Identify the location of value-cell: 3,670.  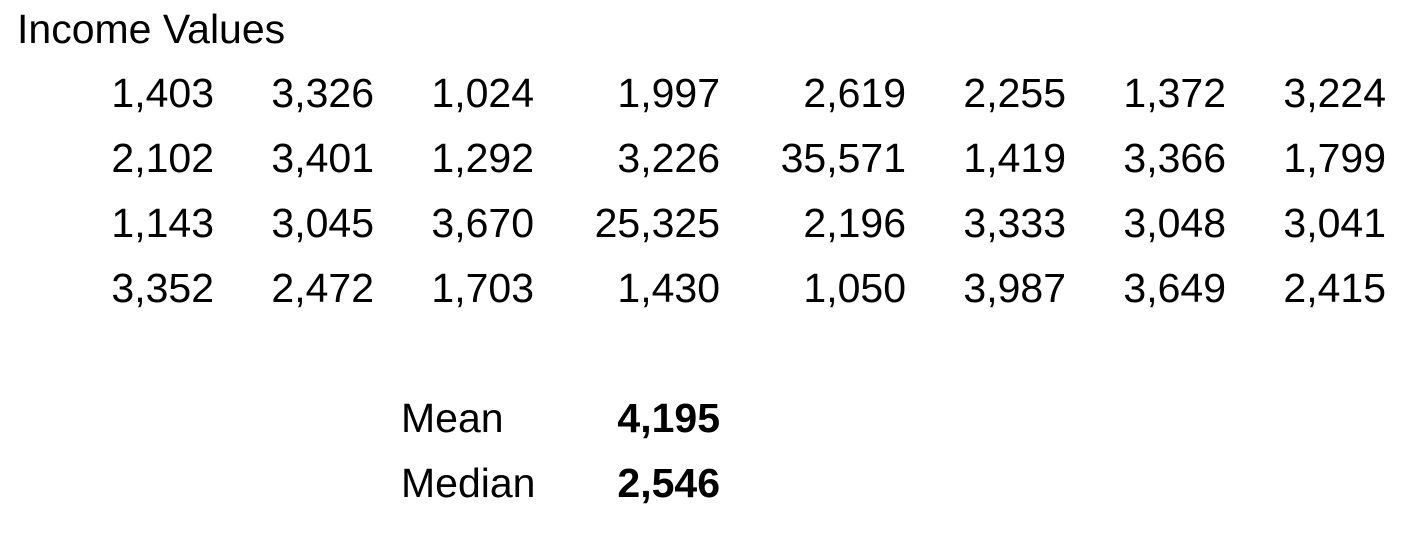
(482, 223).